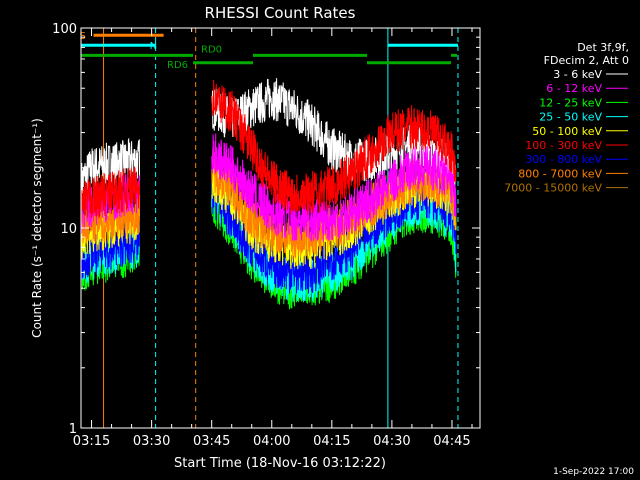 This screenshot has height=480, width=640. Describe the element at coordinates (560, 173) in the screenshot. I see `legend-label: 800 - 7000 keV` at that location.